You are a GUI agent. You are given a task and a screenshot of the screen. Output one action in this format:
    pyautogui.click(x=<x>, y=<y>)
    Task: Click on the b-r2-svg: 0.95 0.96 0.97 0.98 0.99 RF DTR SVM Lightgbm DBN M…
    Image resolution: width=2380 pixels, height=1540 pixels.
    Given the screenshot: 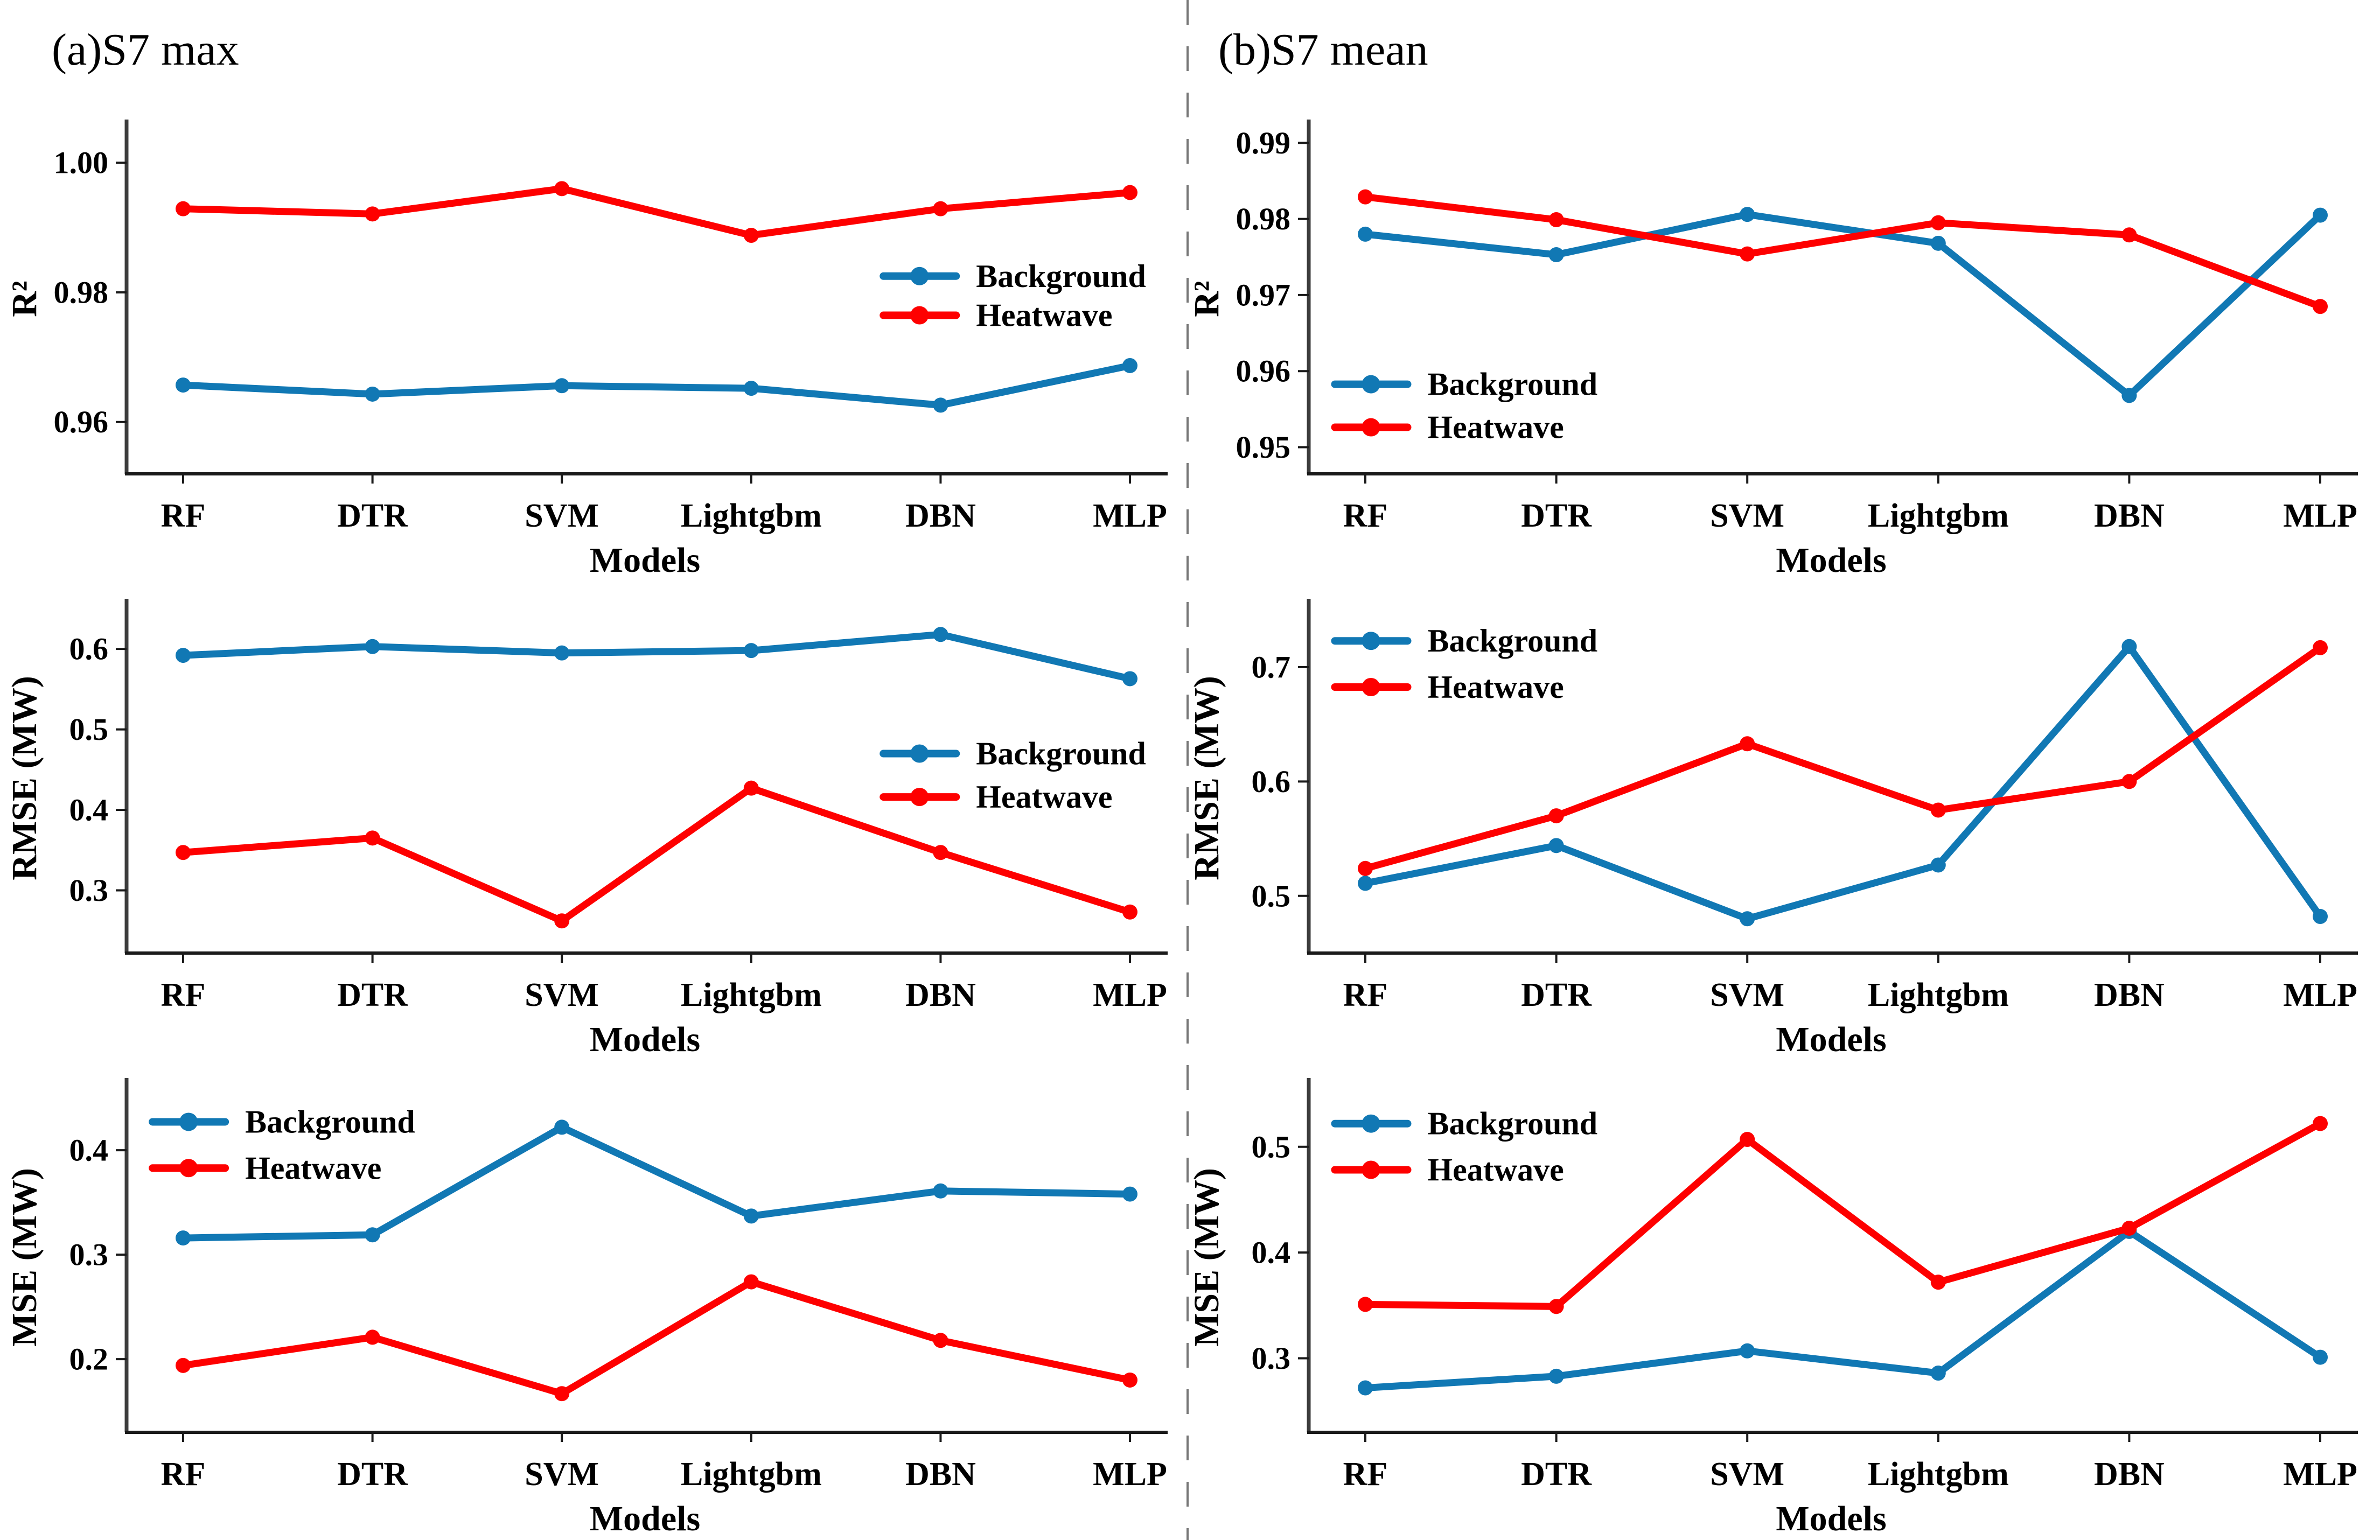 What is the action you would take?
    pyautogui.click(x=1774, y=346)
    